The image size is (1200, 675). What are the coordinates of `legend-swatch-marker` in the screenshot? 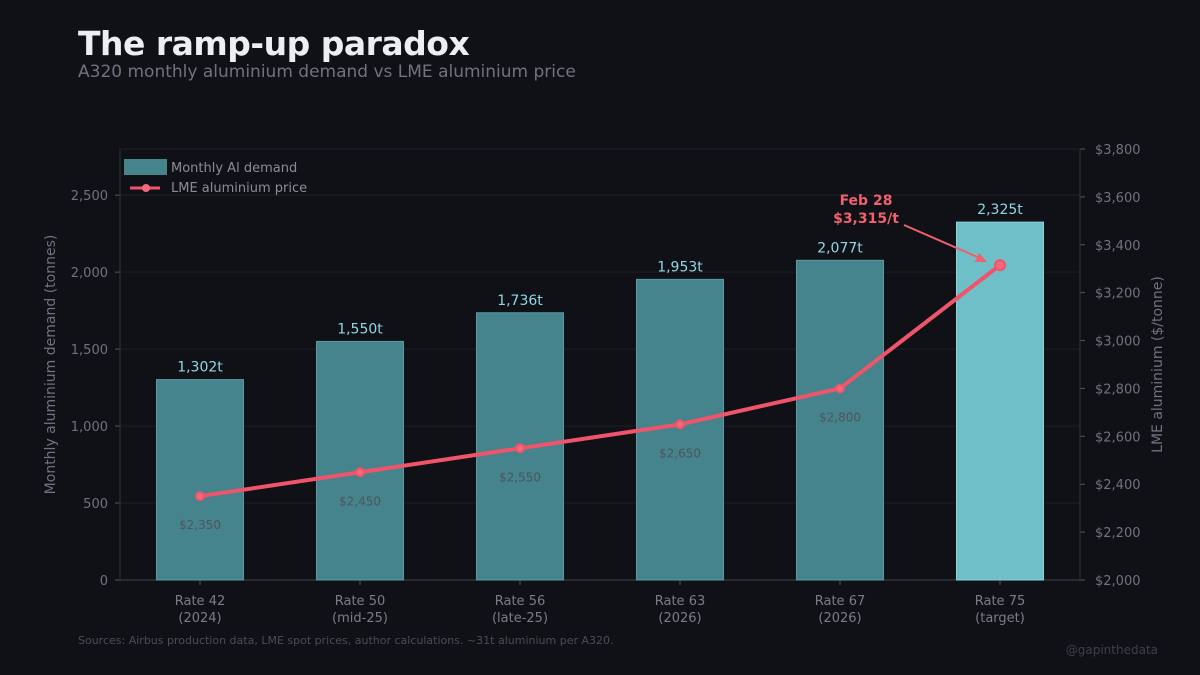 It's located at (146, 188).